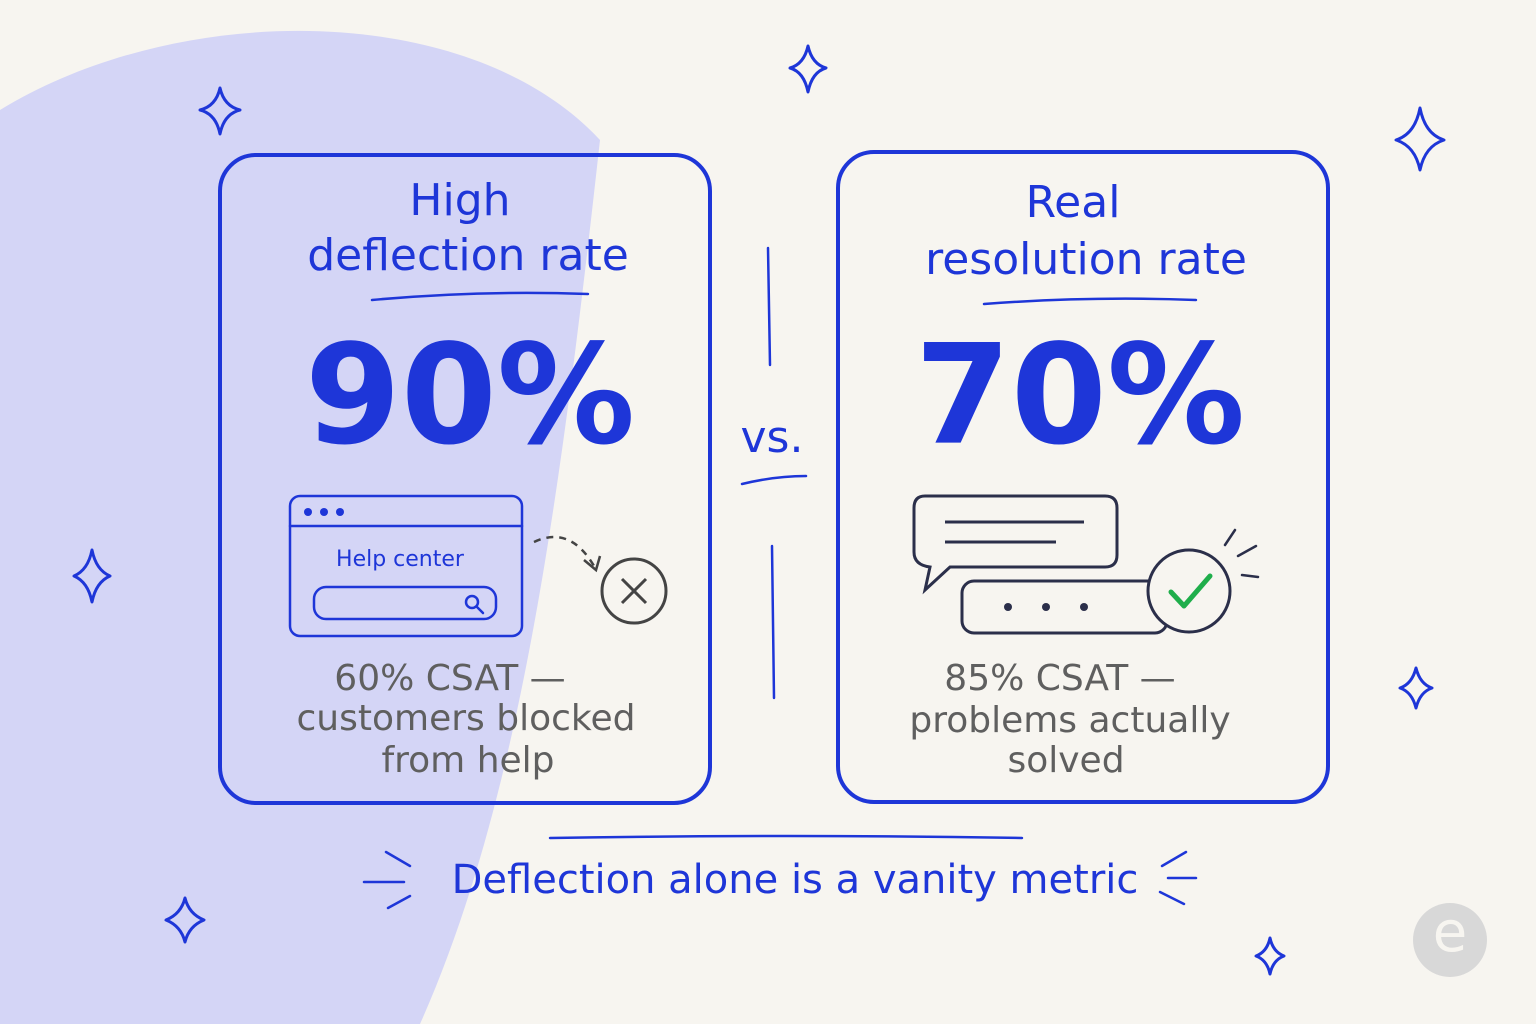 This screenshot has width=1536, height=1024. What do you see at coordinates (772, 437) in the screenshot?
I see `vs-label: vs.` at bounding box center [772, 437].